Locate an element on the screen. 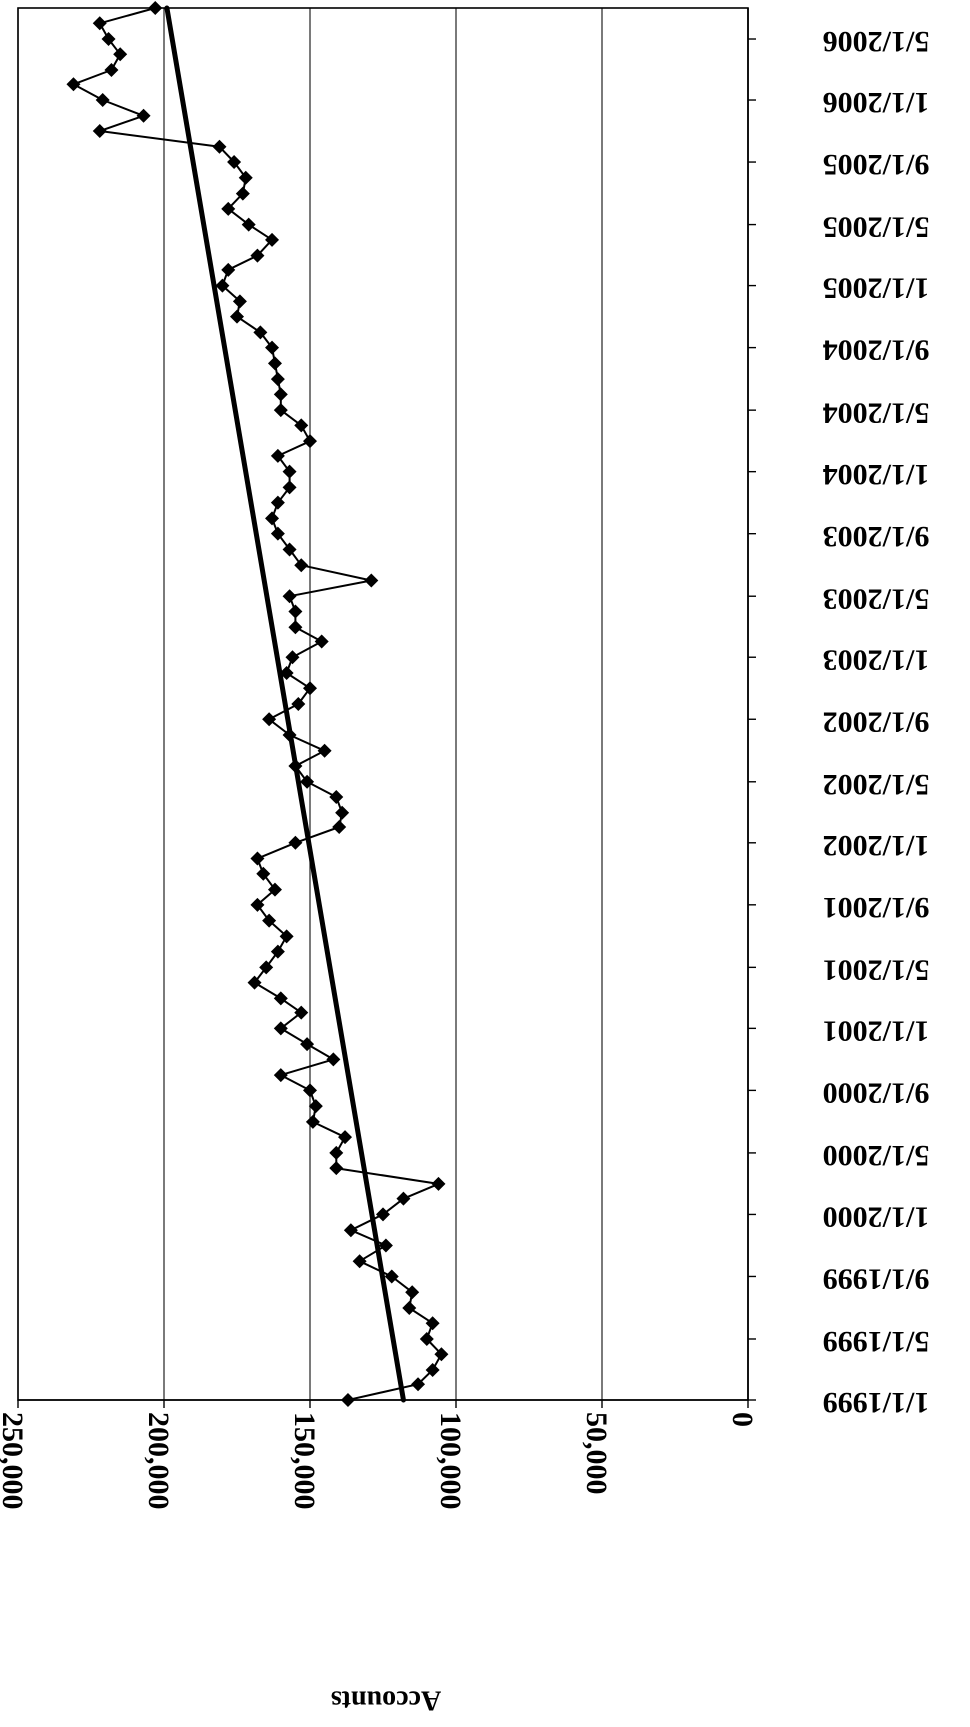  date-tick-label: 9/1/1999 is located at coordinates (876, 1279).